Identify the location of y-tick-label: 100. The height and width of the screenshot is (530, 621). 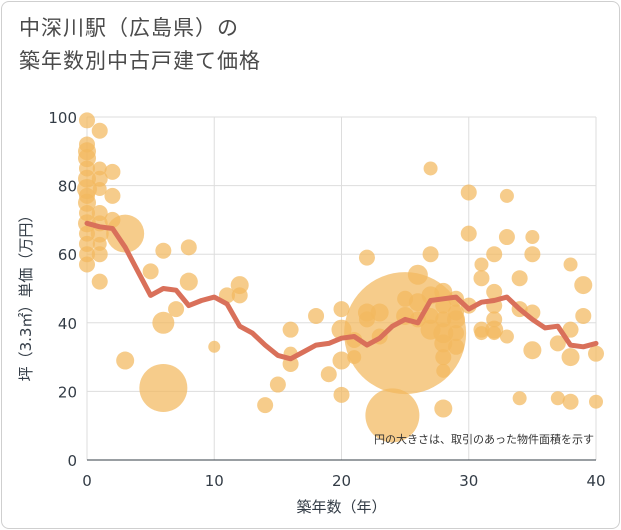
(62, 118).